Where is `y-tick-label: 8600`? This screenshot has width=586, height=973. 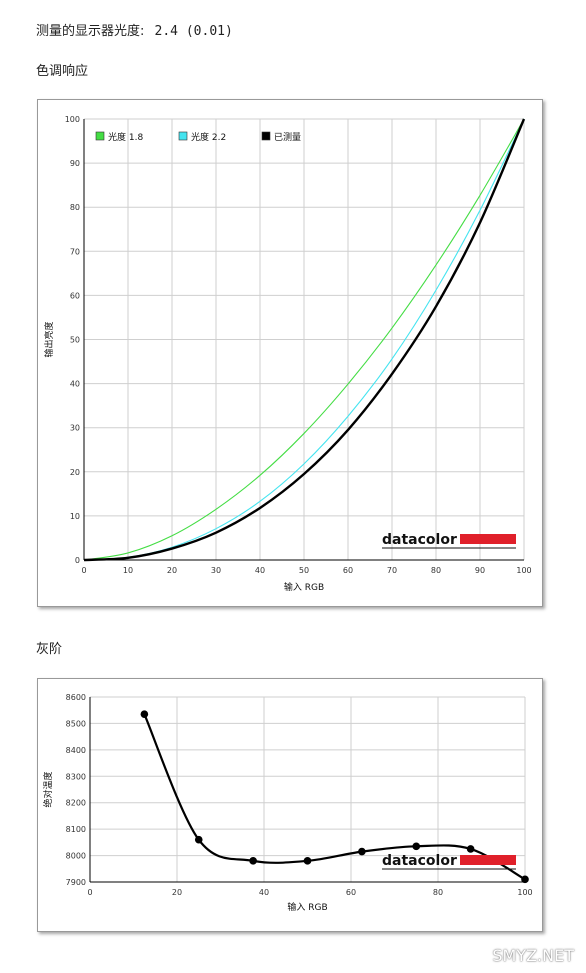
y-tick-label: 8600 is located at coordinates (76, 697).